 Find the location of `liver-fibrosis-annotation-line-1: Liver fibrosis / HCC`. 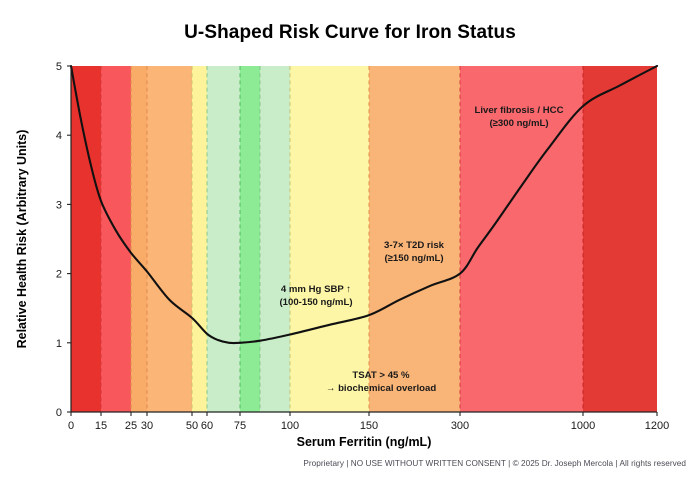

liver-fibrosis-annotation-line-1: Liver fibrosis / HCC is located at coordinates (518, 110).